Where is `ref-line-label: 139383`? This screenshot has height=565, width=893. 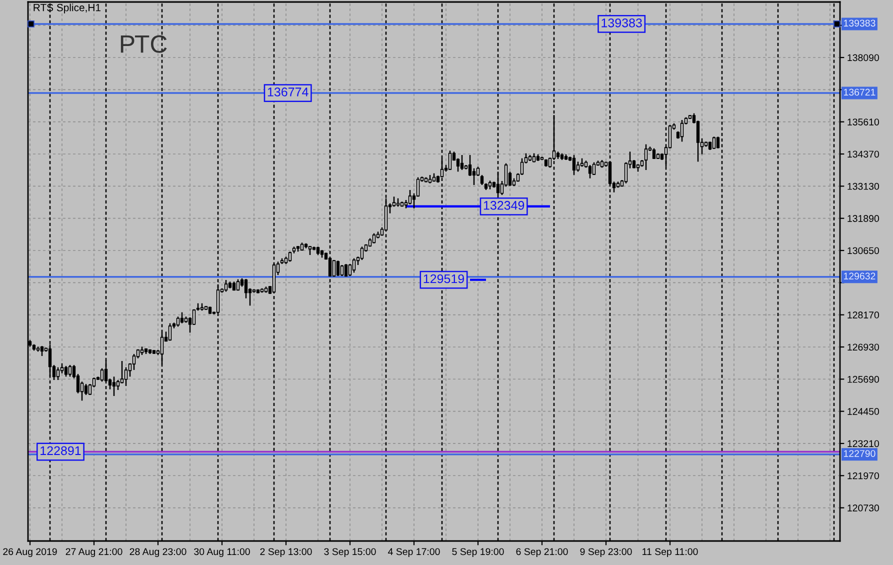 ref-line-label: 139383 is located at coordinates (860, 23).